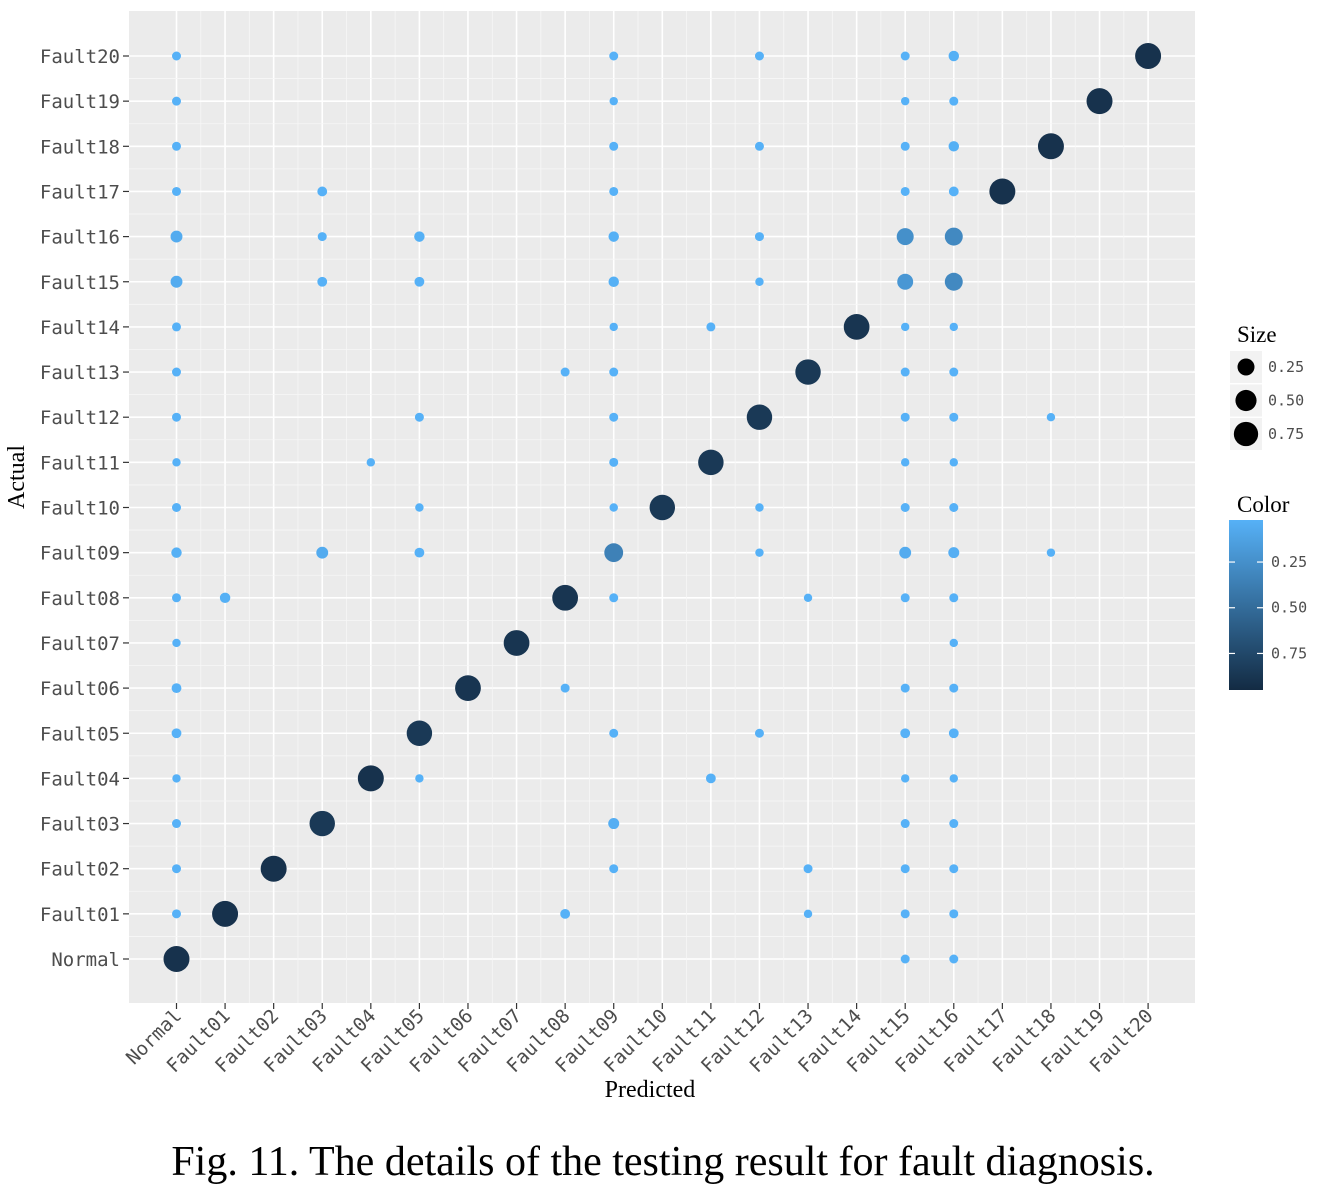 The height and width of the screenshot is (1198, 1326). I want to click on color-legend-label: 0.50, so click(1289, 608).